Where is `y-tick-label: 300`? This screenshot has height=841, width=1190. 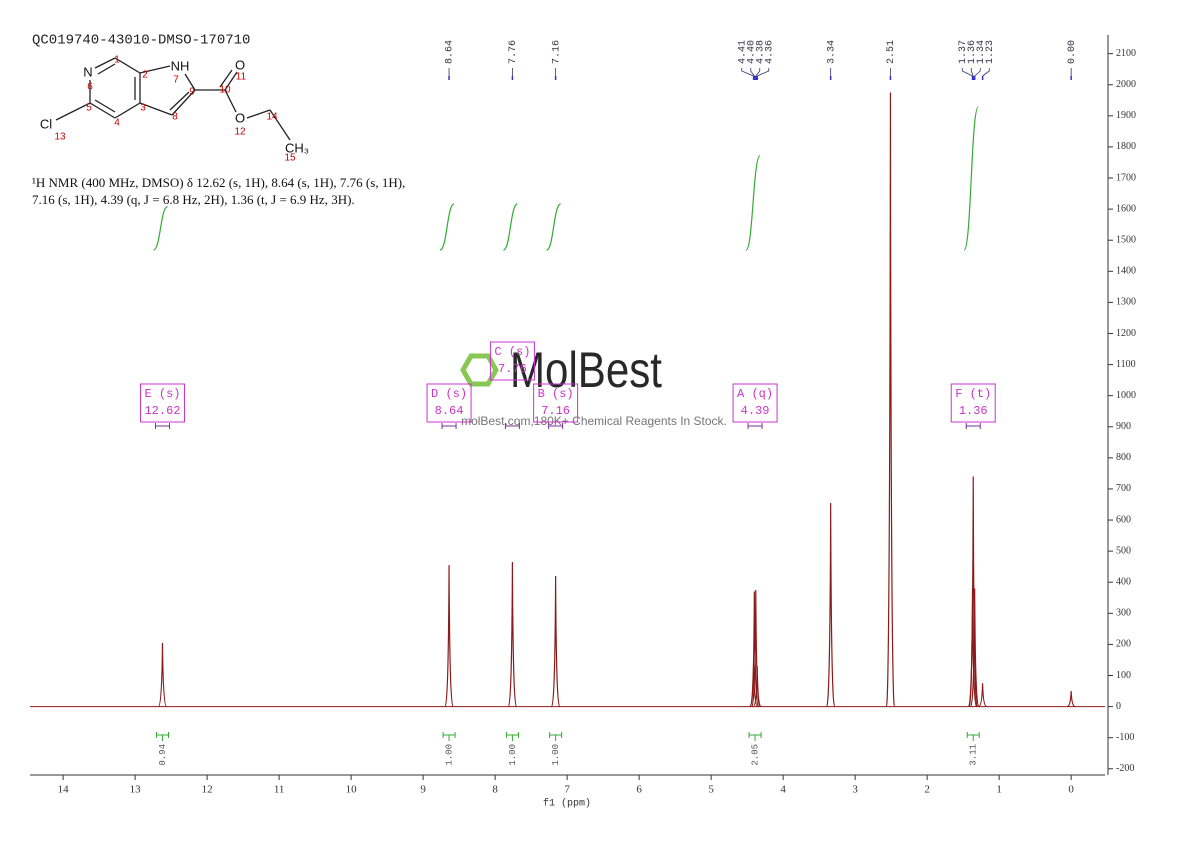
y-tick-label: 300 is located at coordinates (1123, 613).